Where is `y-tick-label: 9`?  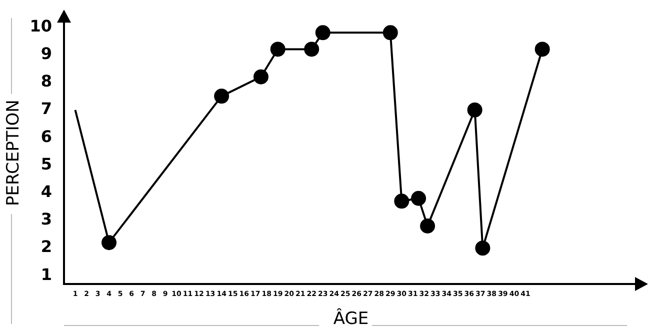 y-tick-label: 9 is located at coordinates (46, 53).